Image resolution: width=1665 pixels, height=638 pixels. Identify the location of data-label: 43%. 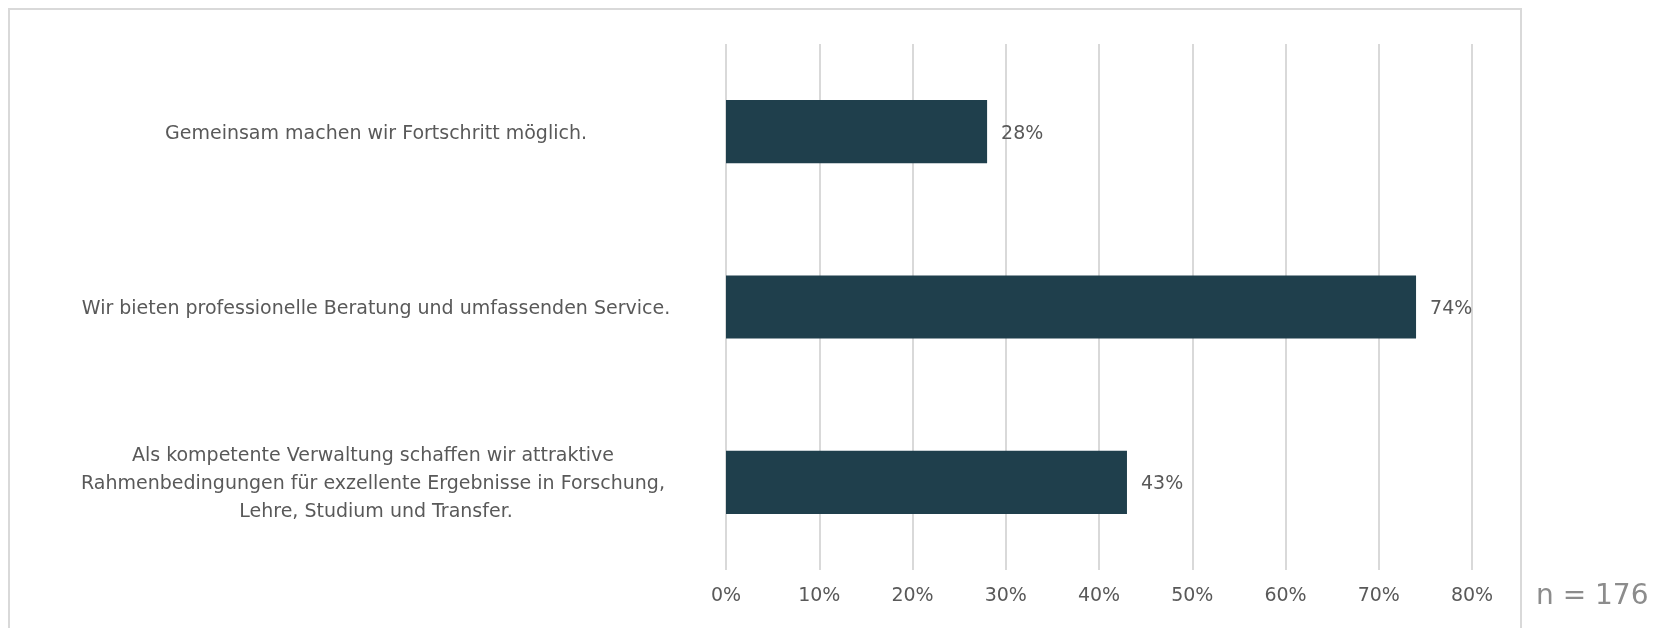
(1162, 482).